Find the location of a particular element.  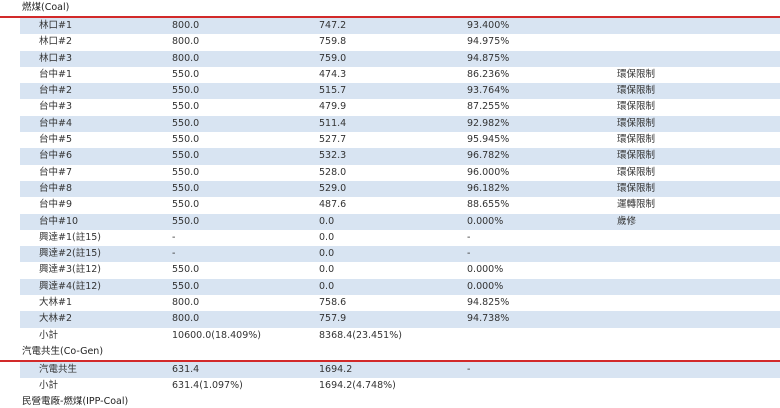

unit-name: 大林#1 is located at coordinates (56, 303).